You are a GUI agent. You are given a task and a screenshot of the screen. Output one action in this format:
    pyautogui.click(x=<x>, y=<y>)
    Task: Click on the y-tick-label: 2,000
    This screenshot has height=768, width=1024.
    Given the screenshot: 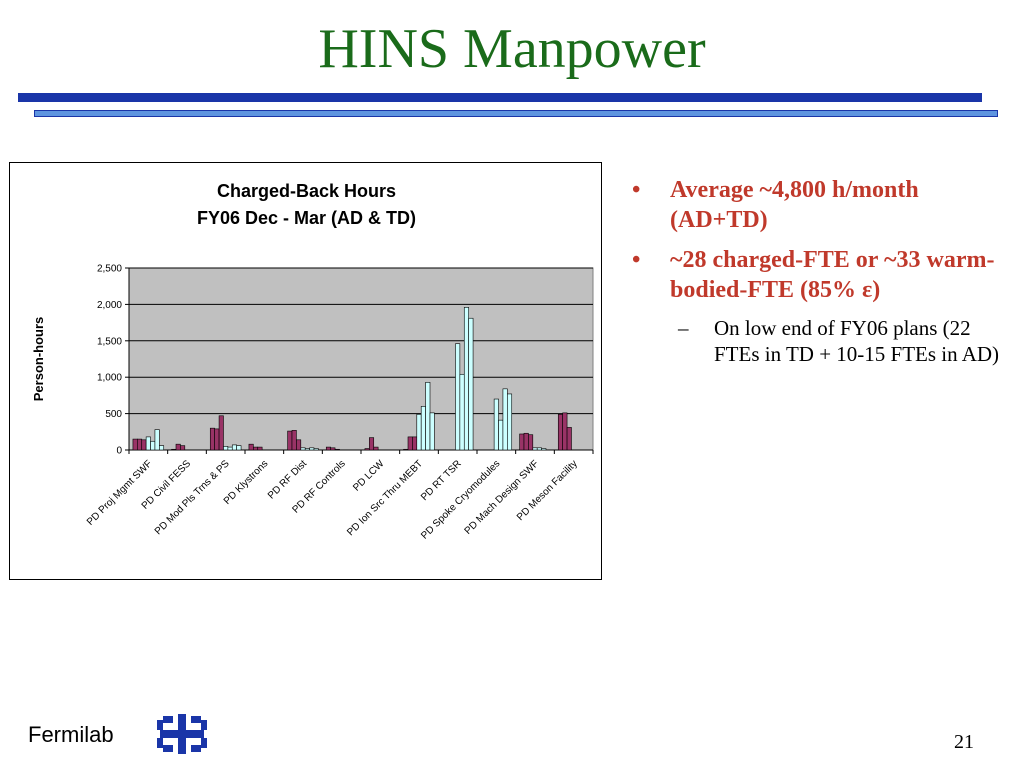 What is the action you would take?
    pyautogui.click(x=109, y=305)
    